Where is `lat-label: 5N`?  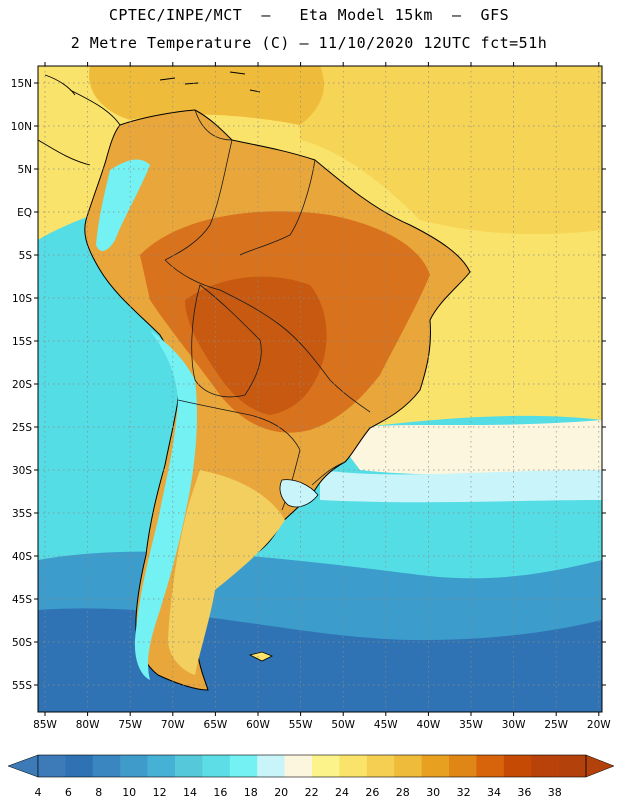 lat-label: 5N is located at coordinates (24, 170).